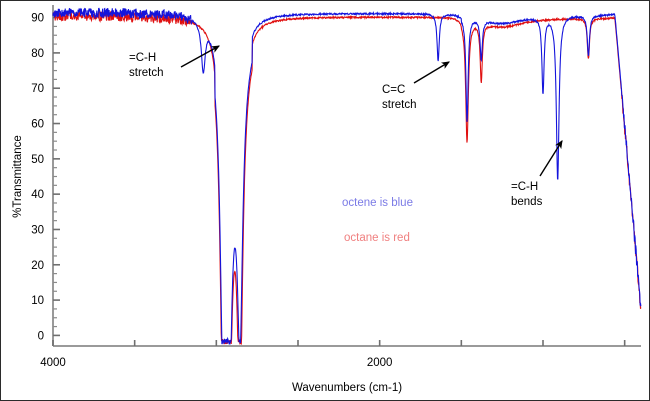 The image size is (650, 401). Describe the element at coordinates (37, 301) in the screenshot. I see `y-tick-label: 10` at that location.